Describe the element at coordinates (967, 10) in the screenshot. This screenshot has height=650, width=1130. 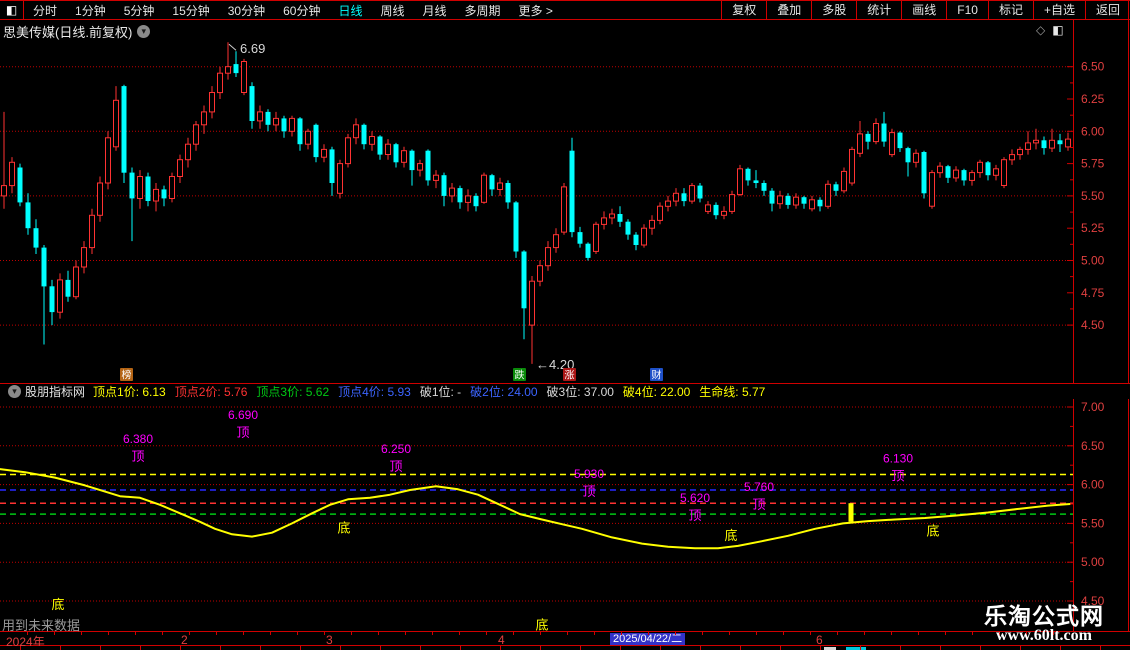
I see `action-button-F10: F10` at that location.